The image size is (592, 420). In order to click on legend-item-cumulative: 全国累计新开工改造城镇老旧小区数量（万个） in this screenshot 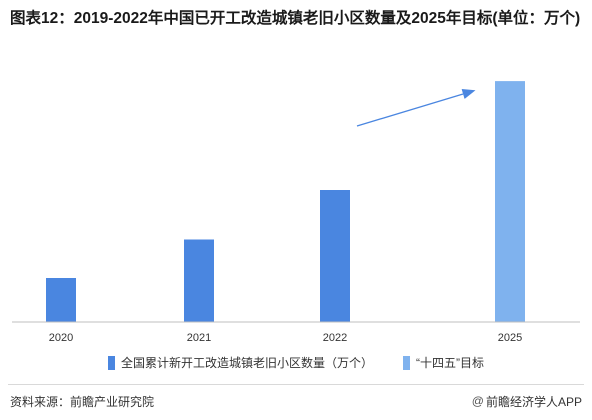, I will do `click(240, 362)`.